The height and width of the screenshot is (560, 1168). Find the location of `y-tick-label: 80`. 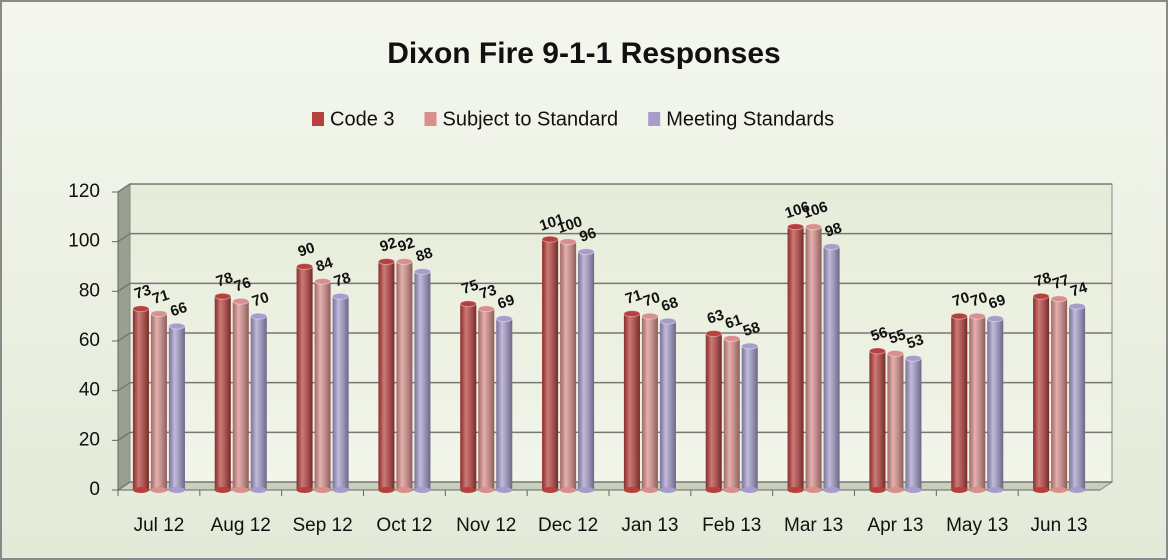

y-tick-label: 80 is located at coordinates (89, 290).